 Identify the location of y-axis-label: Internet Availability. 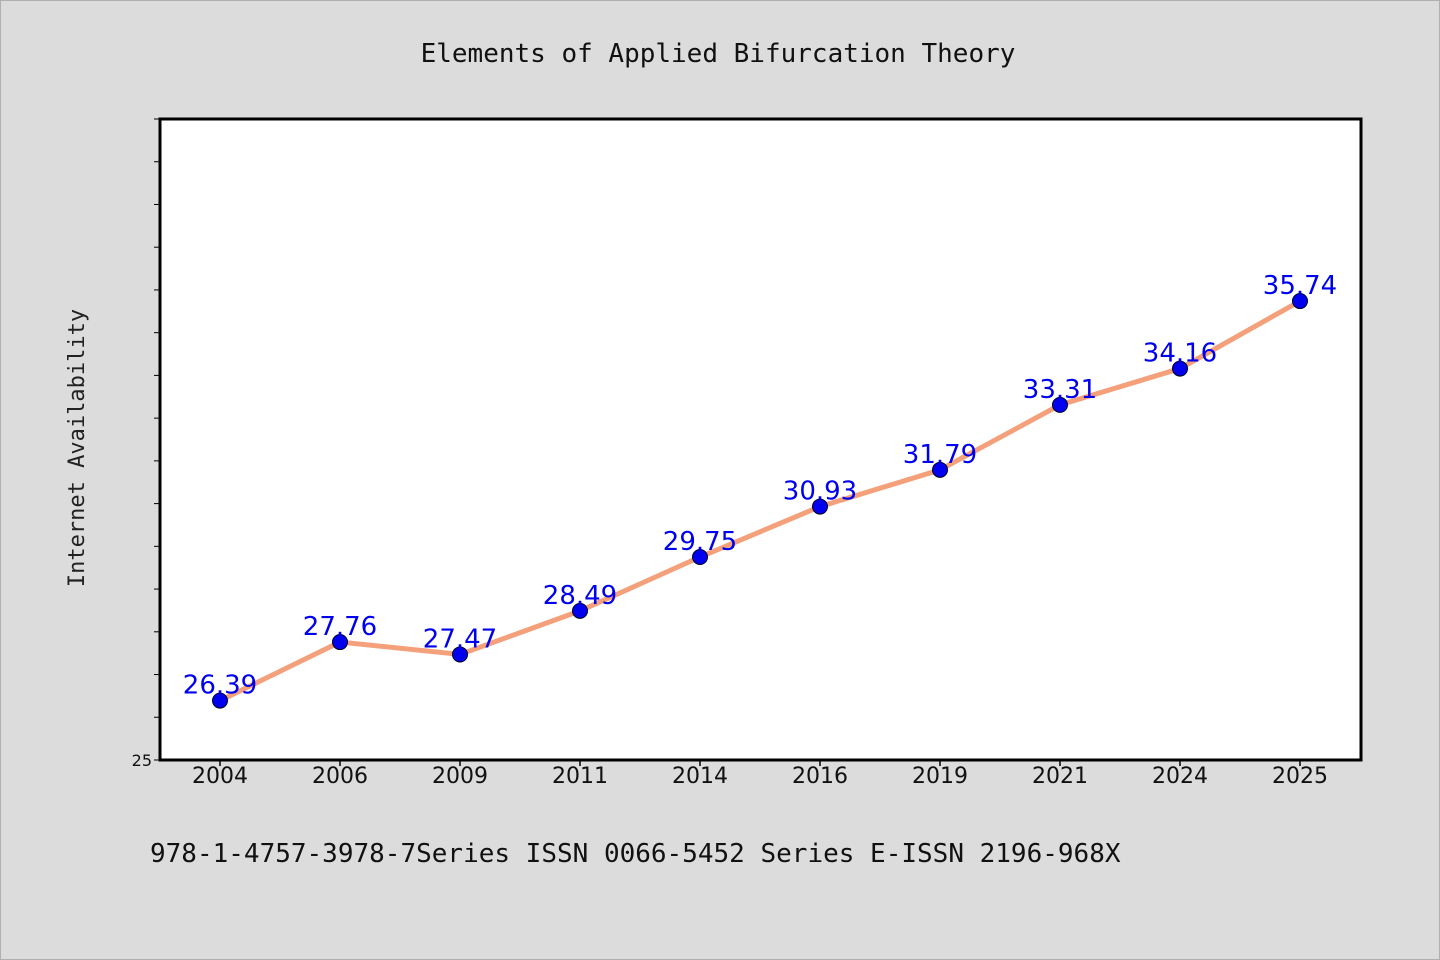
(77, 448).